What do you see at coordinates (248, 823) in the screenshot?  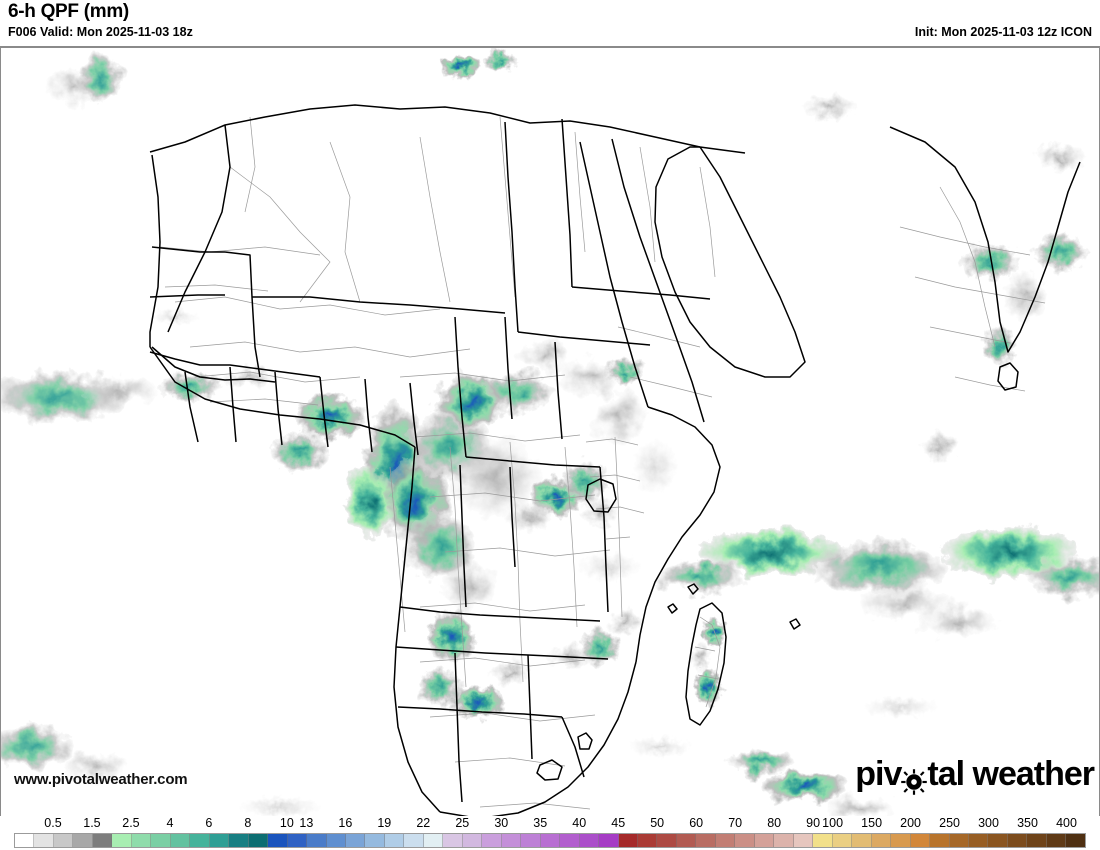 I see `legend-tick-label: 8` at bounding box center [248, 823].